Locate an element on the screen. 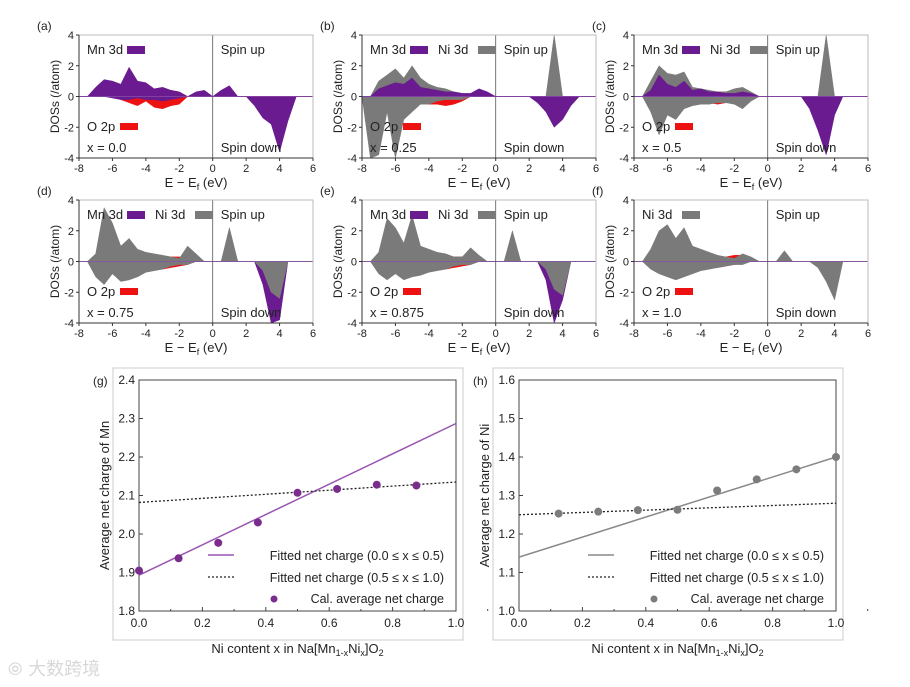 The image size is (910, 687). panel-label: (c) is located at coordinates (599, 26).